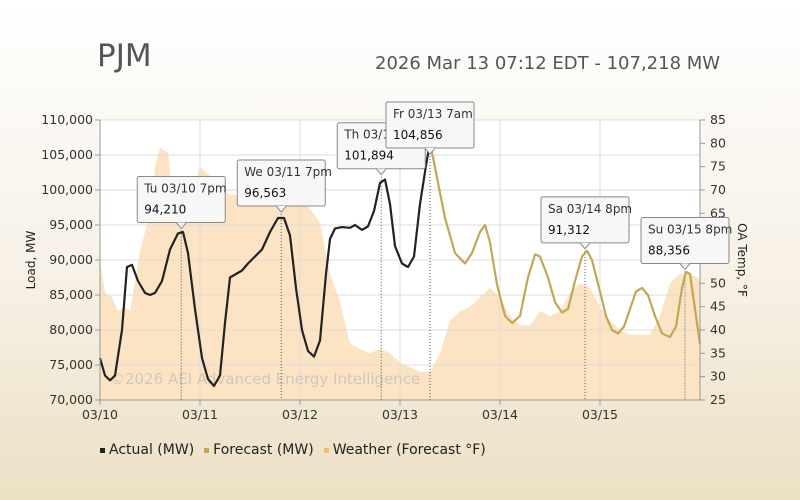 The width and height of the screenshot is (800, 500). Describe the element at coordinates (71, 259) in the screenshot. I see `y-tick-label: 90,000` at that location.